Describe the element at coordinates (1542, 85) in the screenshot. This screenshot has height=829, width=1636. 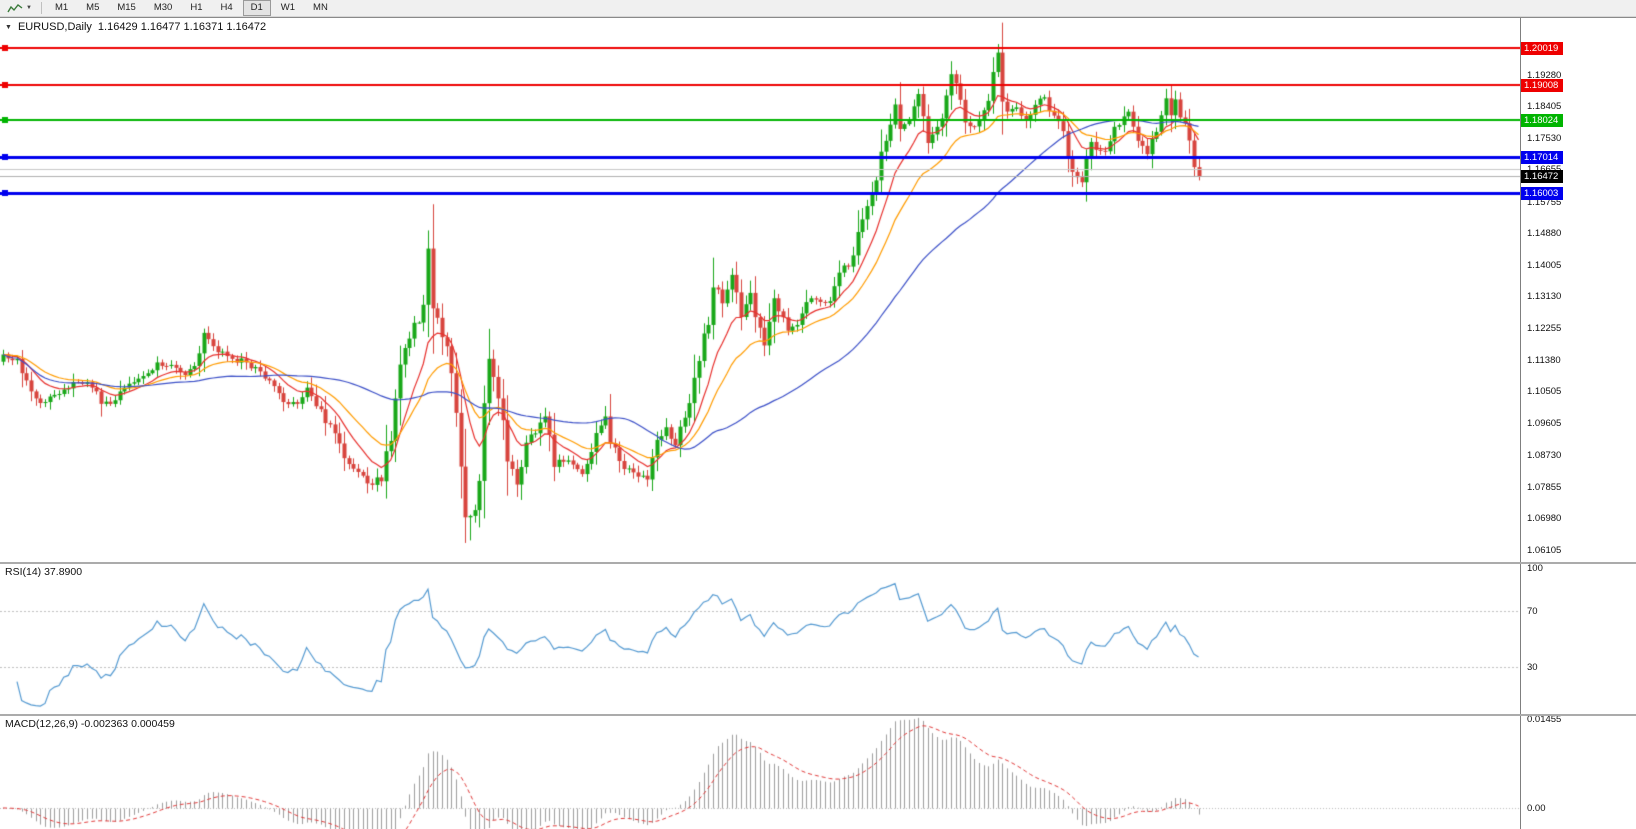
I see `price-tag: 1.19008` at that location.